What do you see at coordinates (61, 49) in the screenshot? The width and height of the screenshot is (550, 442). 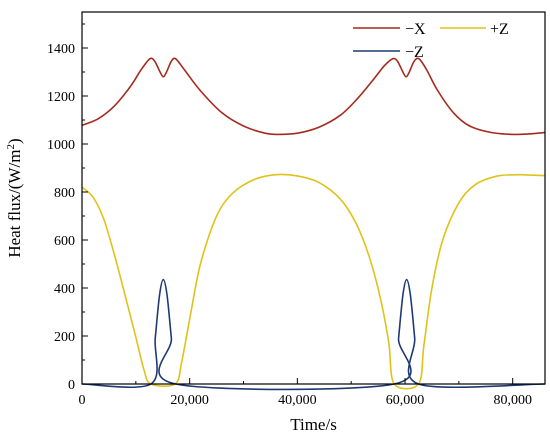 I see `y-tick-label: 1400` at bounding box center [61, 49].